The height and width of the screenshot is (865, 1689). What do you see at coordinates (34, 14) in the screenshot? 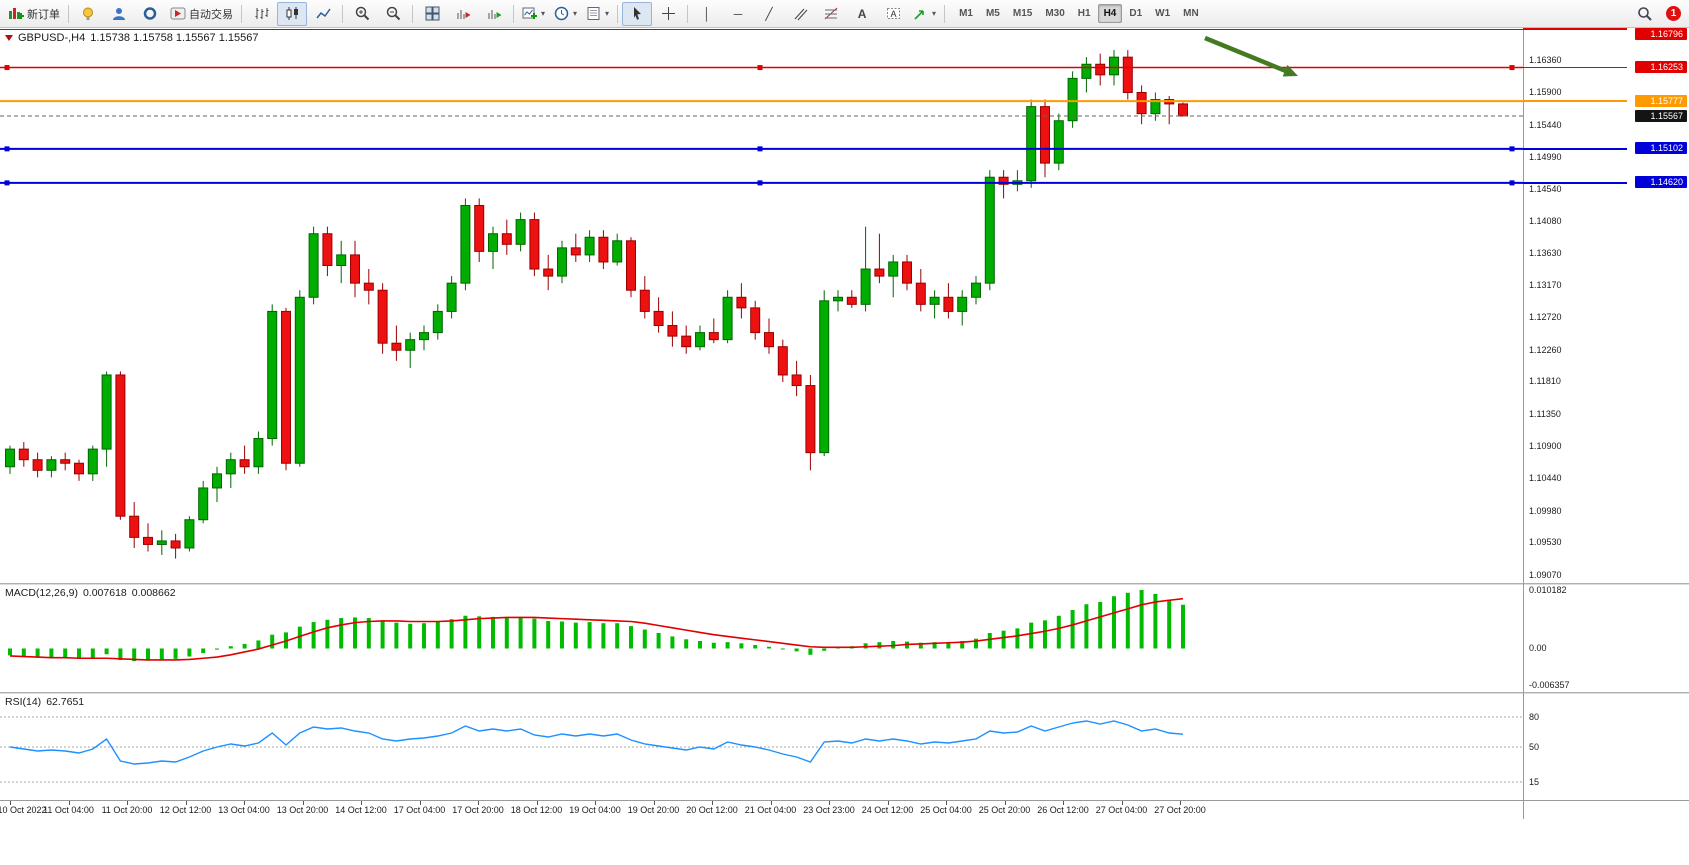
I see `new-order-button: 新订单` at bounding box center [34, 14].